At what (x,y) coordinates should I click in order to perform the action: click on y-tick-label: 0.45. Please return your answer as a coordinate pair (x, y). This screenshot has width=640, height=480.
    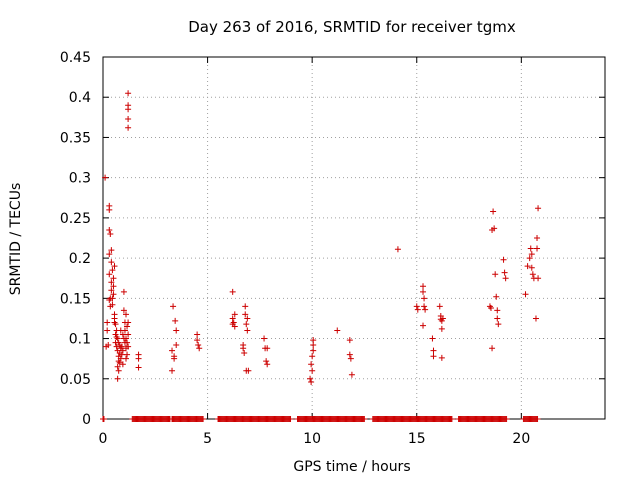
    Looking at the image, I should click on (75, 58).